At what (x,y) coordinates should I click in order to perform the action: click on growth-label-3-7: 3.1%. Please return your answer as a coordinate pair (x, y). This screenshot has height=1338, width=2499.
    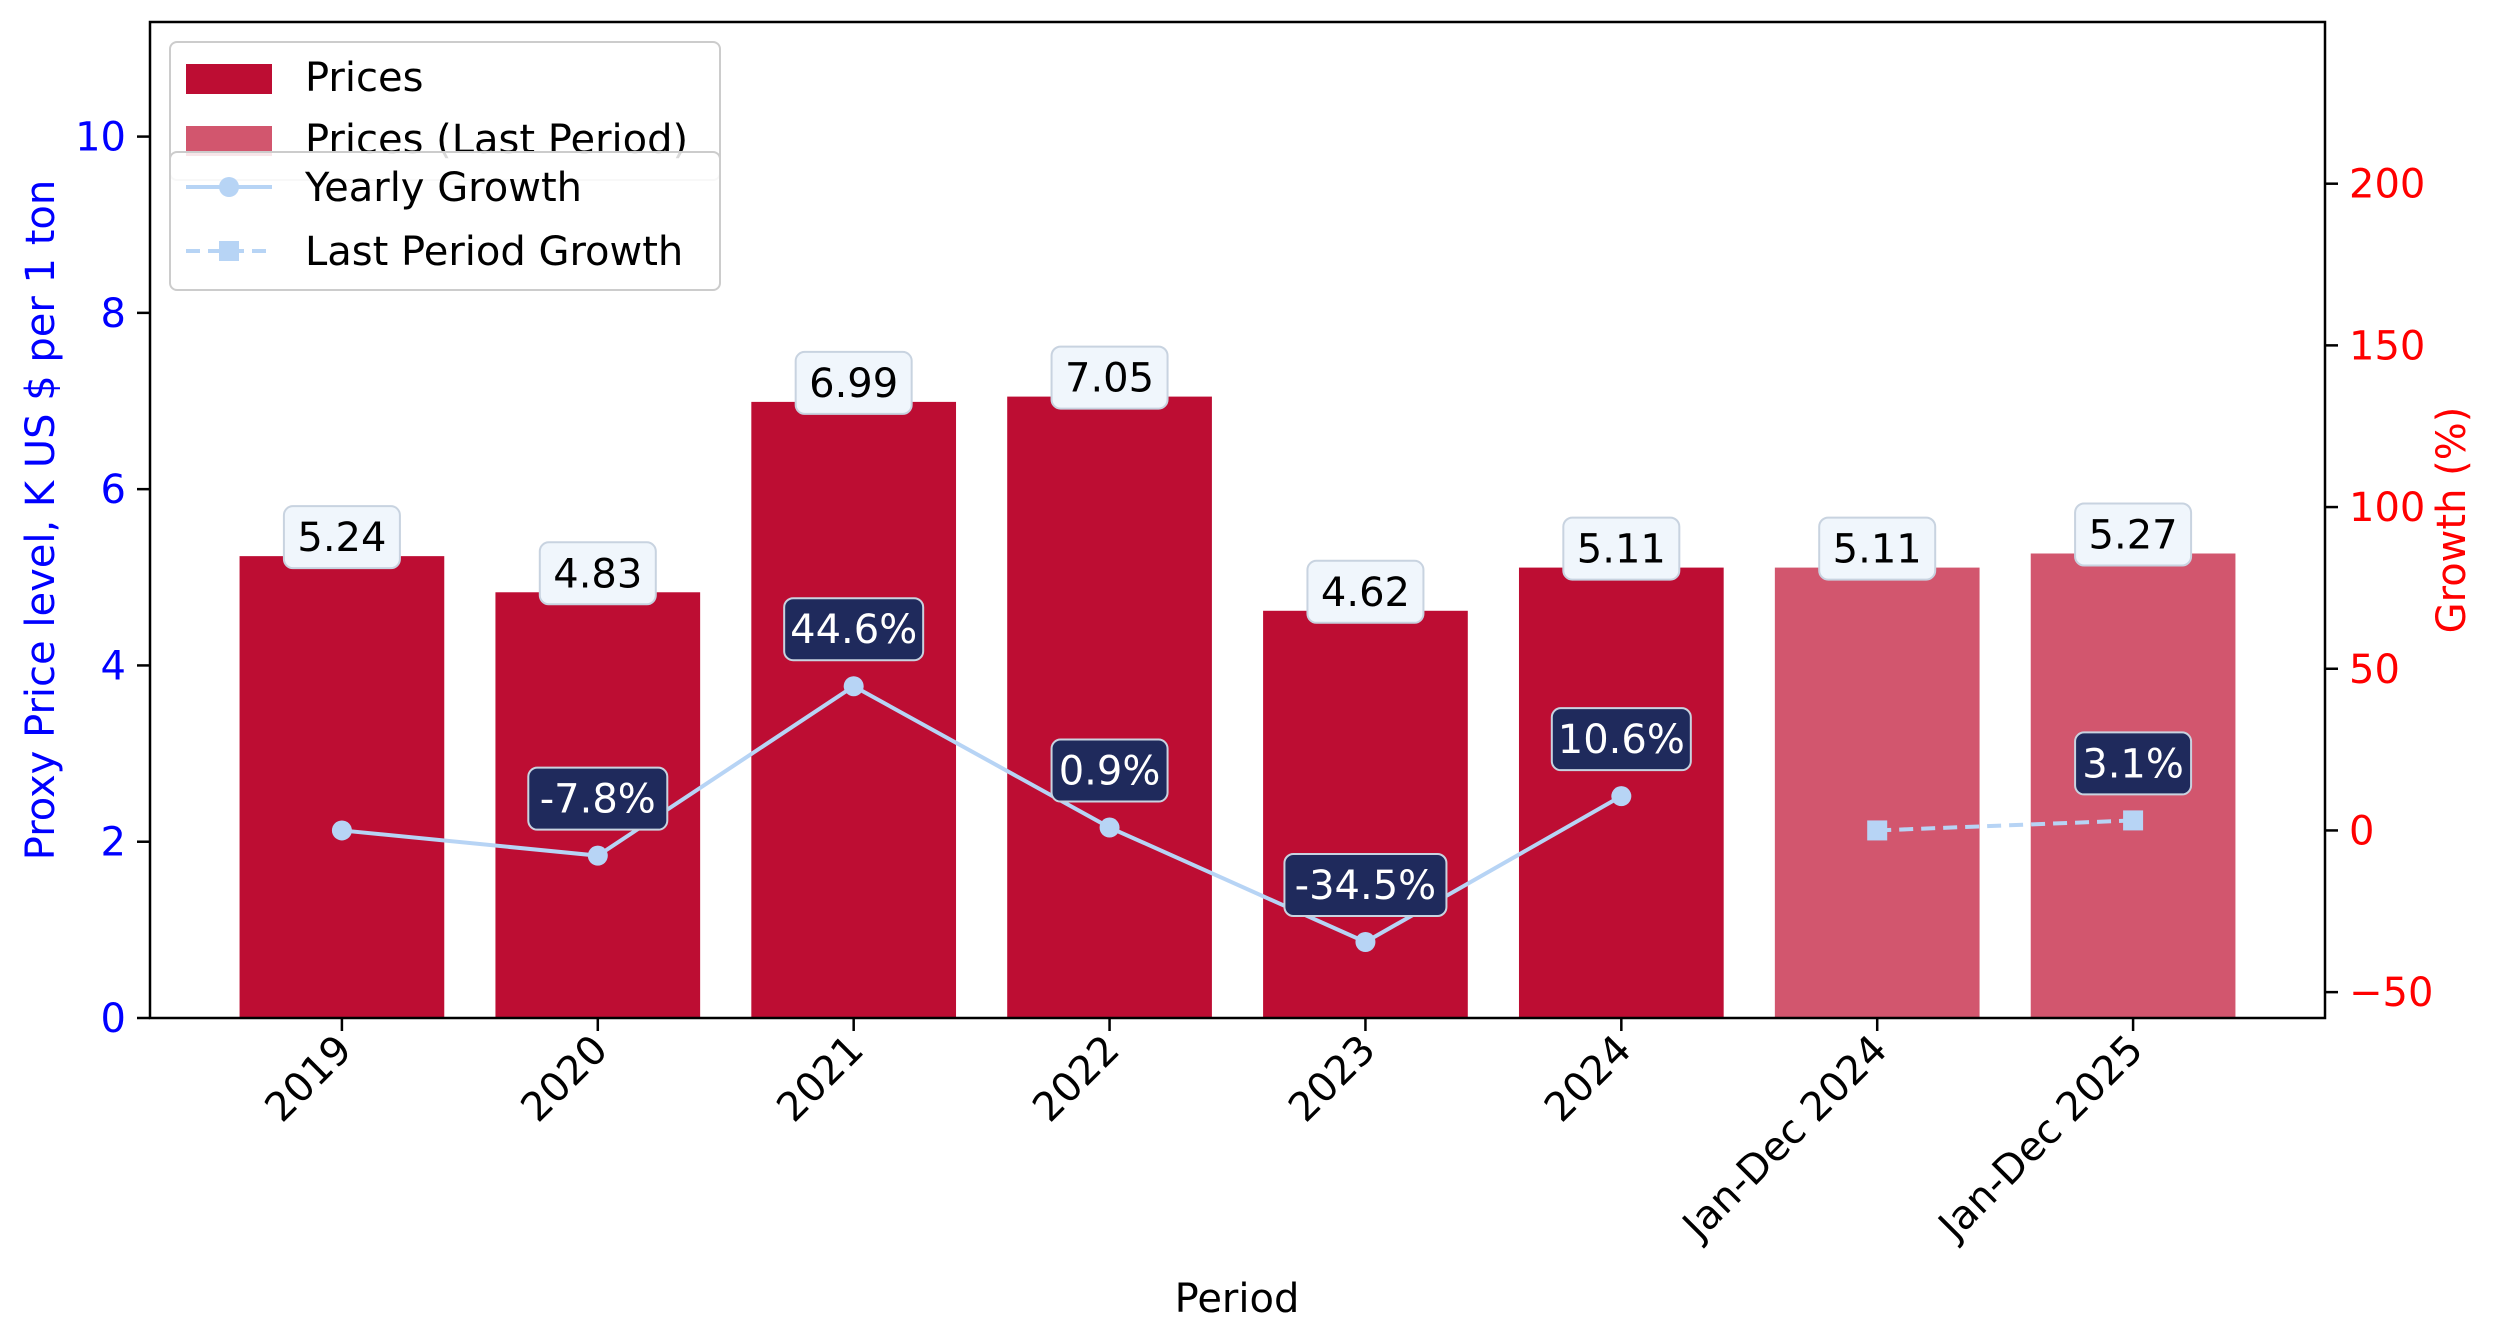
    Looking at the image, I should click on (2133, 764).